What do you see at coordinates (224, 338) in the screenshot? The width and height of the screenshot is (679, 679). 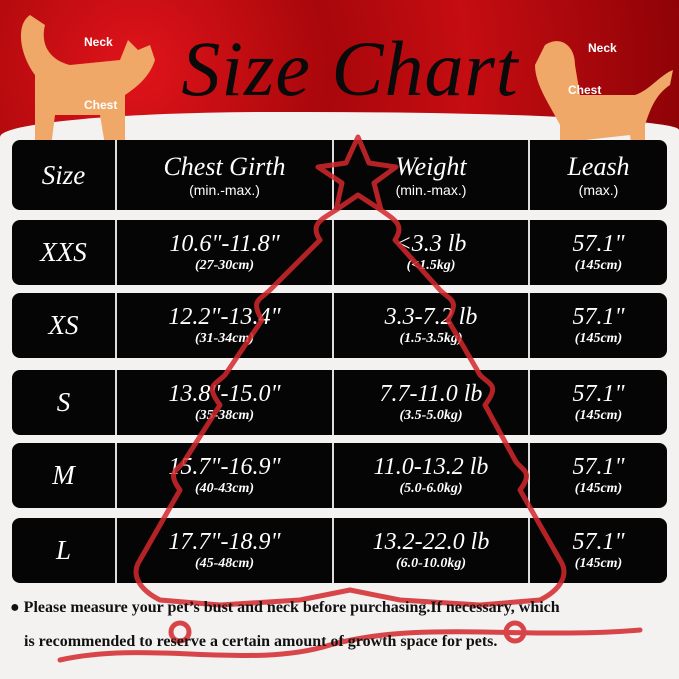 I see `chest-cm: (31-34cm)` at bounding box center [224, 338].